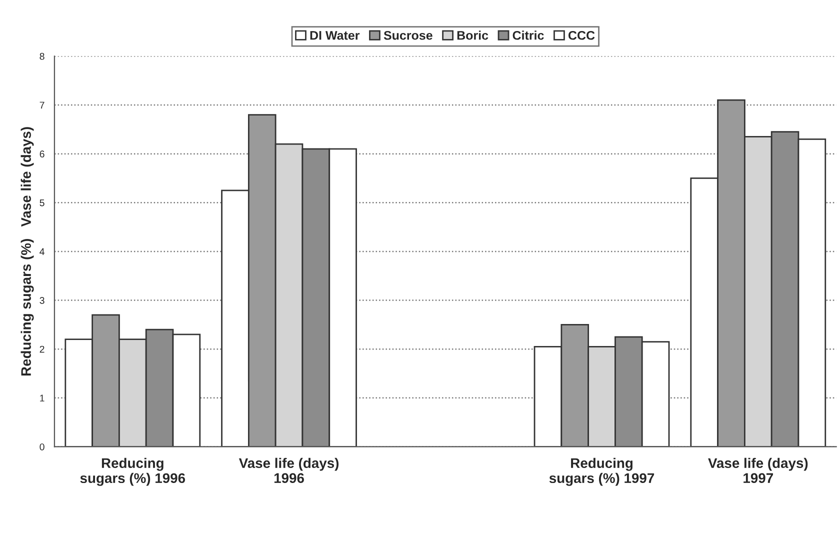 The width and height of the screenshot is (838, 535). Describe the element at coordinates (42, 446) in the screenshot. I see `y-tick-label: 0` at that location.